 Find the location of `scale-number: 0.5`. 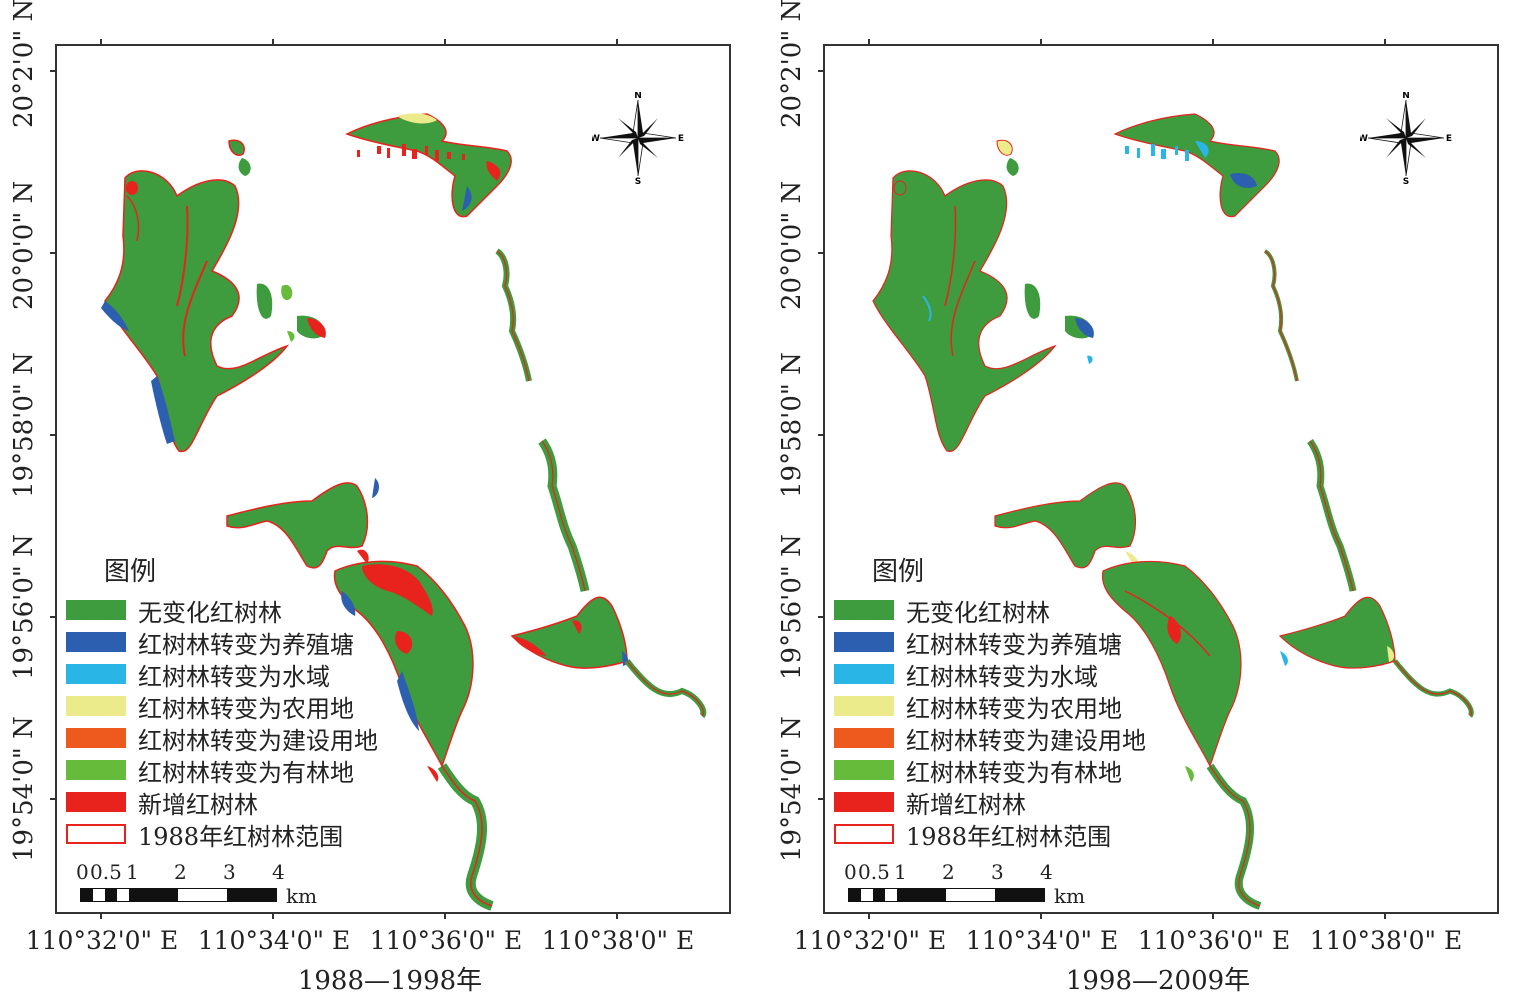

scale-number: 0.5 is located at coordinates (874, 872).